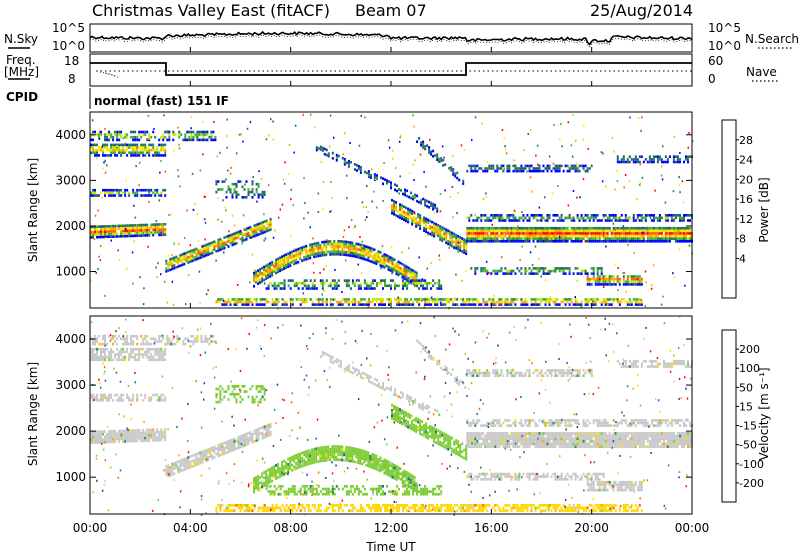 The image size is (800, 554). Describe the element at coordinates (742, 239) in the screenshot. I see `power-colorbar-tick-5: 8` at that location.